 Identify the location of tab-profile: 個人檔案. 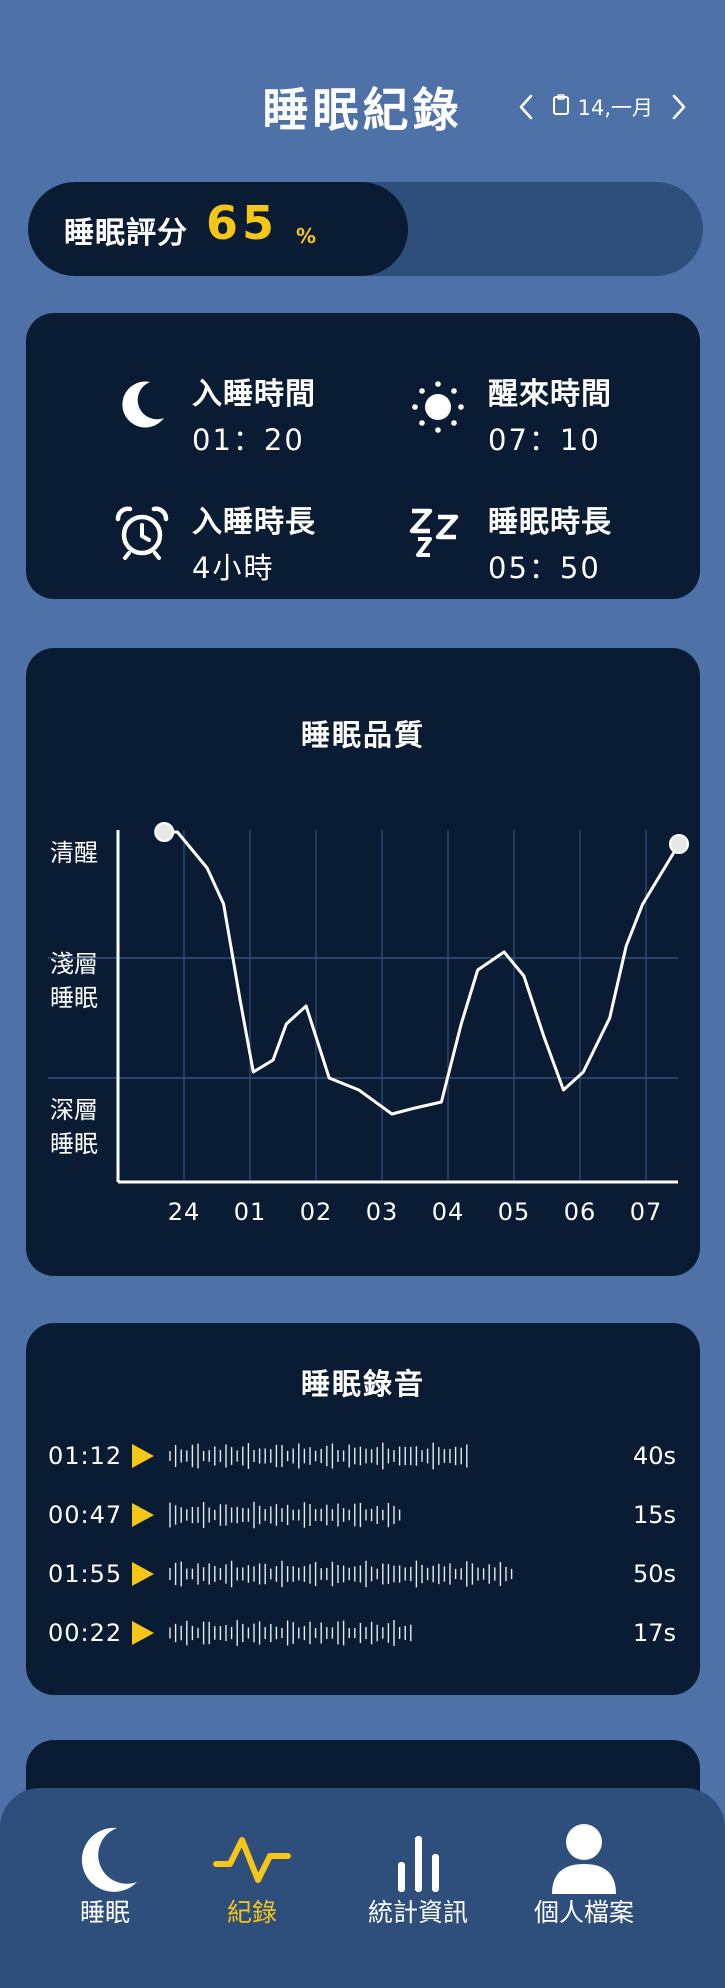
(584, 1868).